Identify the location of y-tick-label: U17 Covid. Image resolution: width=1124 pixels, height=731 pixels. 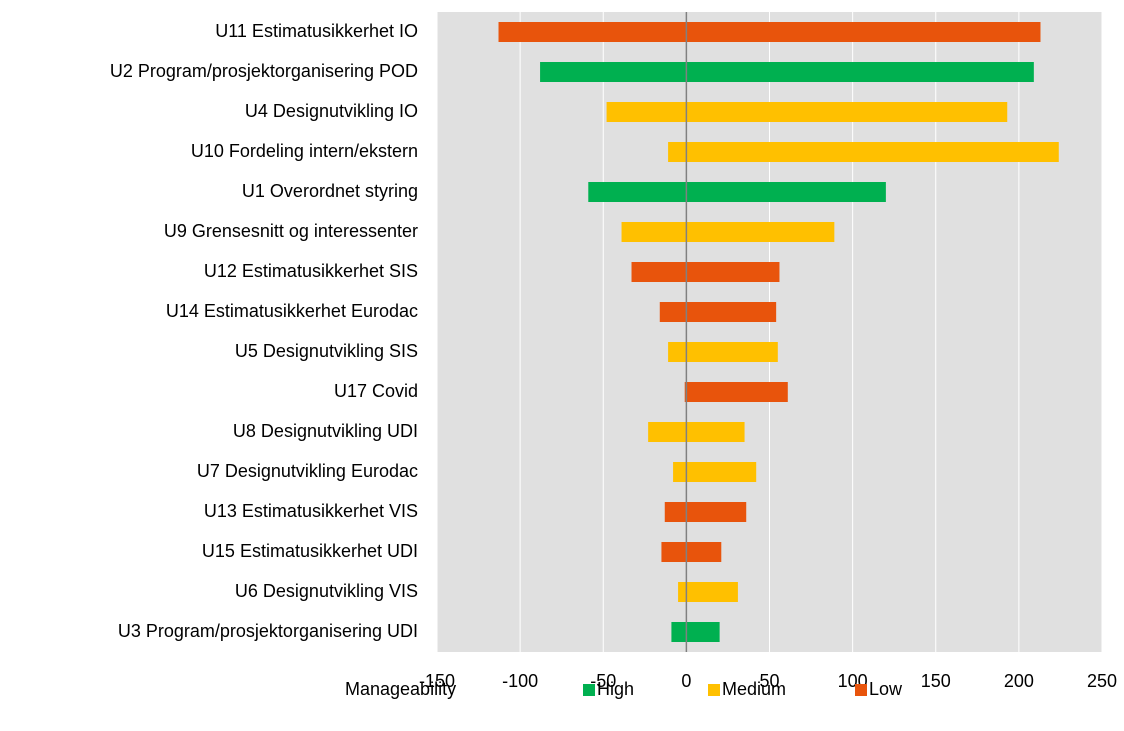
(376, 391).